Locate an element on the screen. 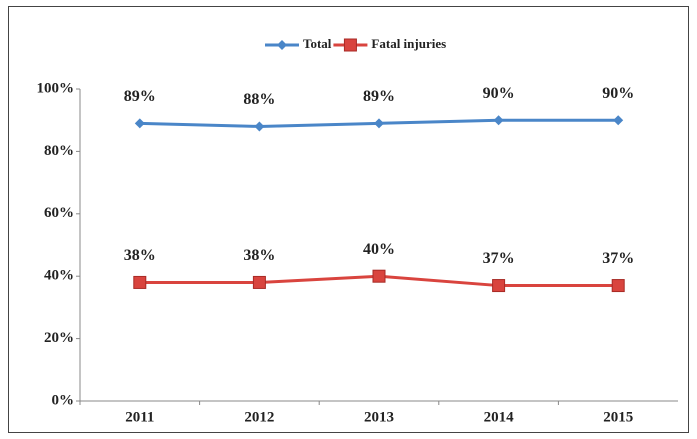 Image resolution: width=697 pixels, height=439 pixels. y-tick-label: 60% is located at coordinates (59, 213).